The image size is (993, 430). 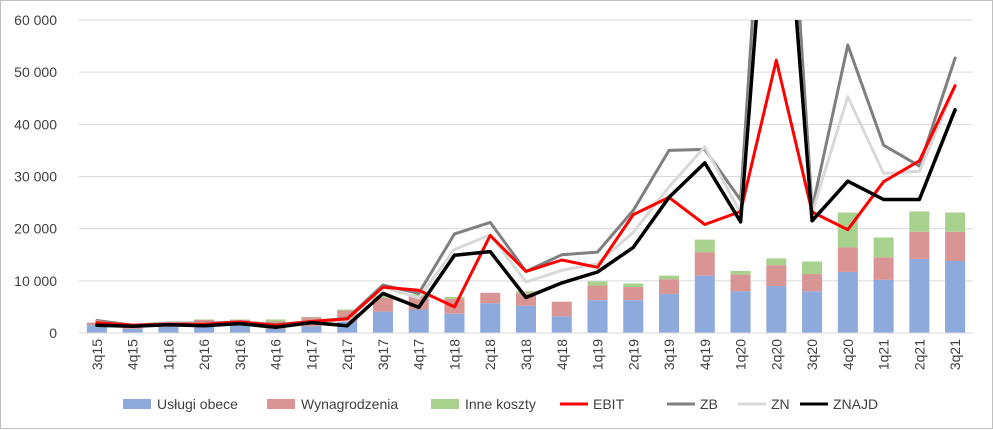 What do you see at coordinates (709, 404) in the screenshot?
I see `legend-label: ZB` at bounding box center [709, 404].